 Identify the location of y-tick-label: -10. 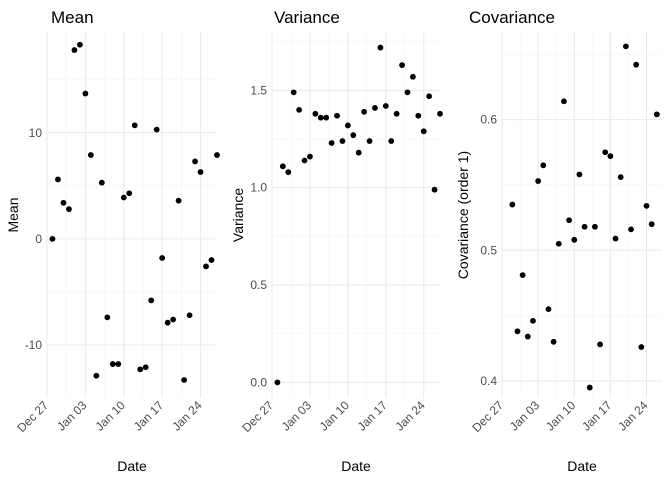
(34, 345).